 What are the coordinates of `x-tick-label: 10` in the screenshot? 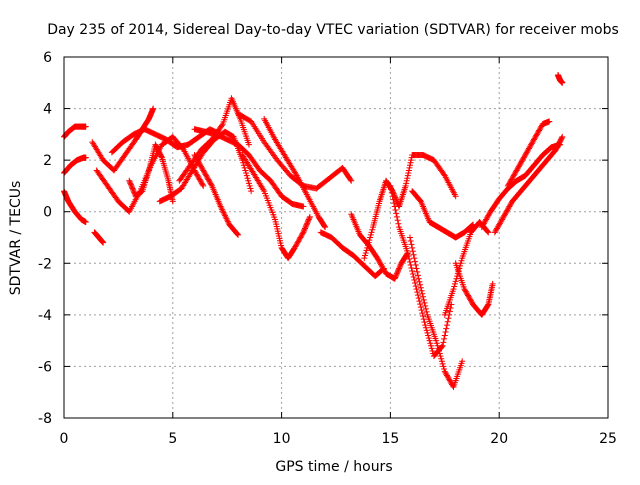 It's located at (282, 439).